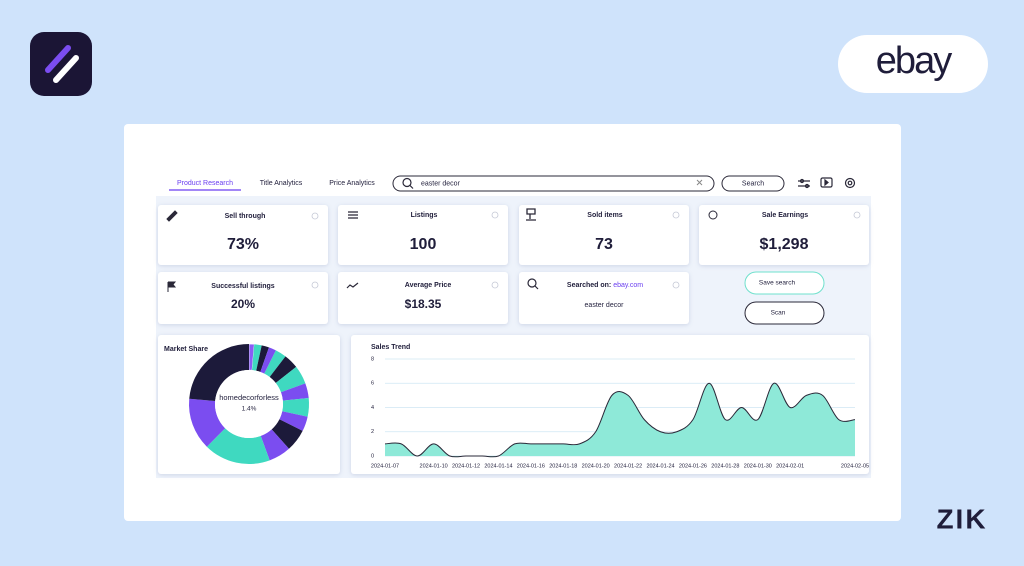 This screenshot has width=1024, height=566. I want to click on card-value: 20%, so click(243, 304).